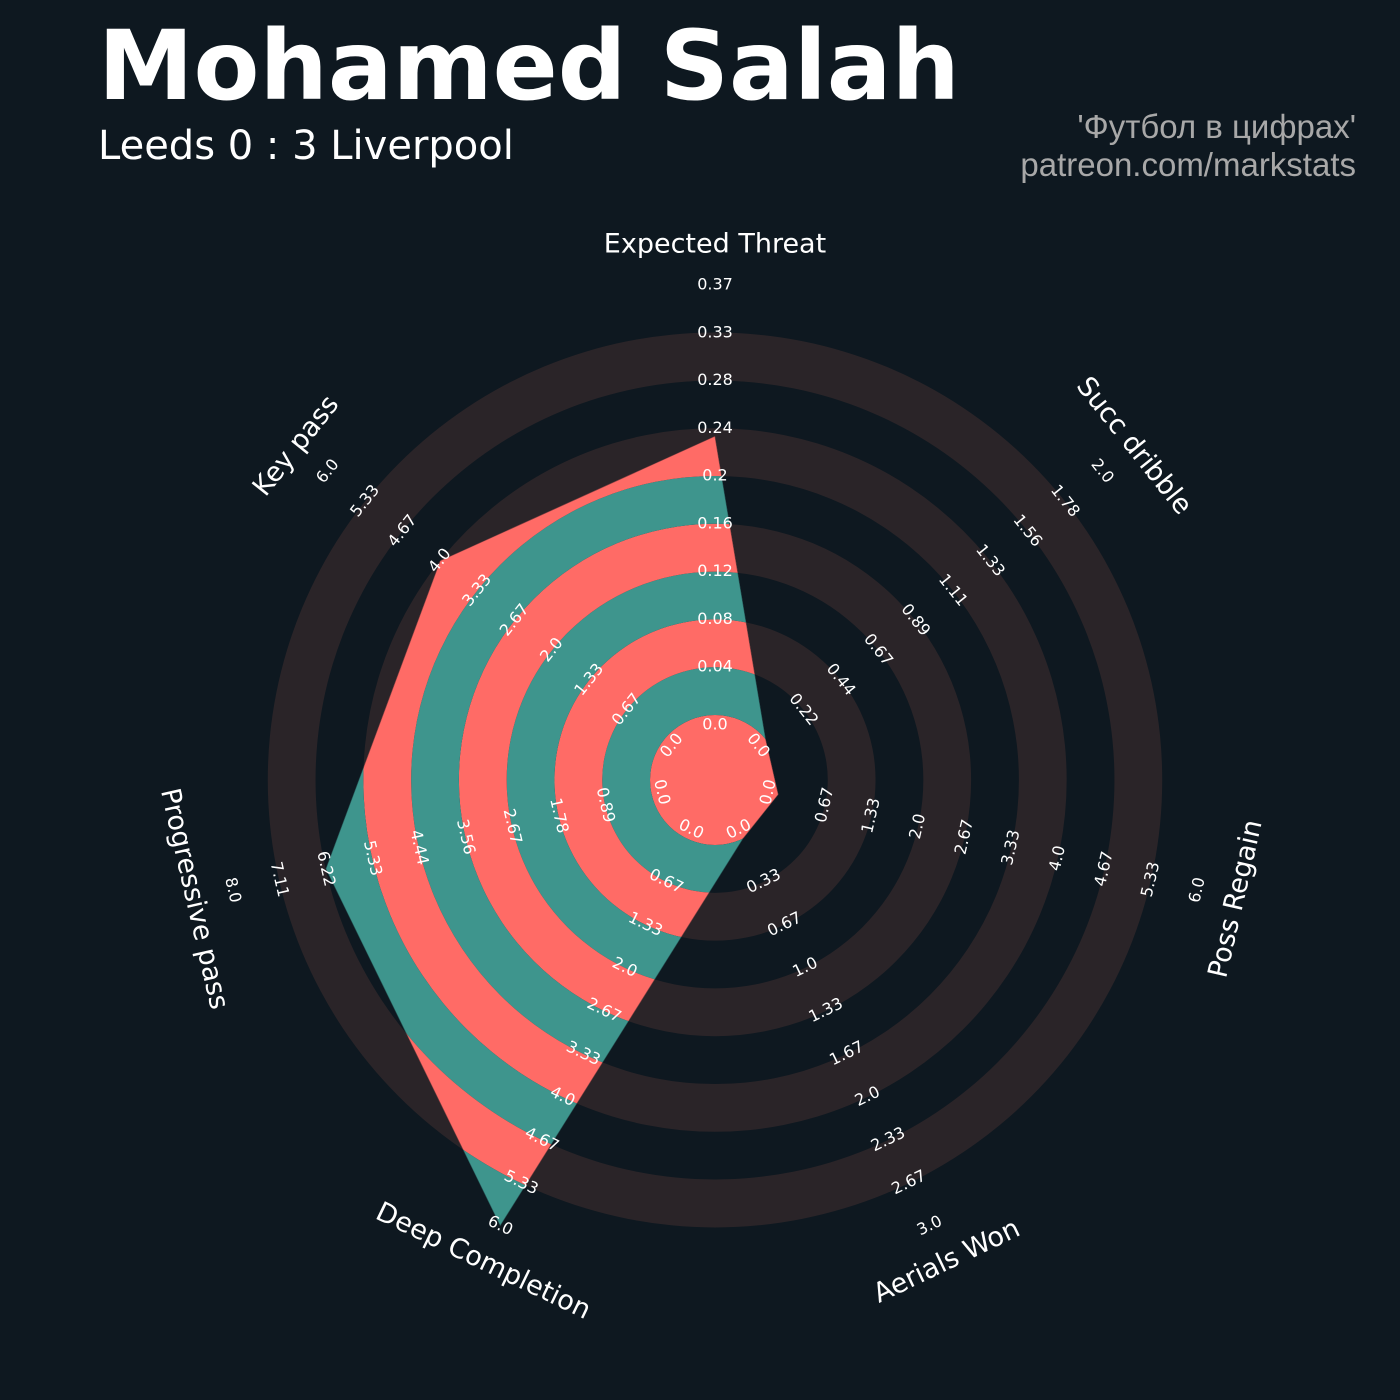 This screenshot has width=1400, height=1400. What do you see at coordinates (714, 724) in the screenshot?
I see `tick-label: 0.0` at bounding box center [714, 724].